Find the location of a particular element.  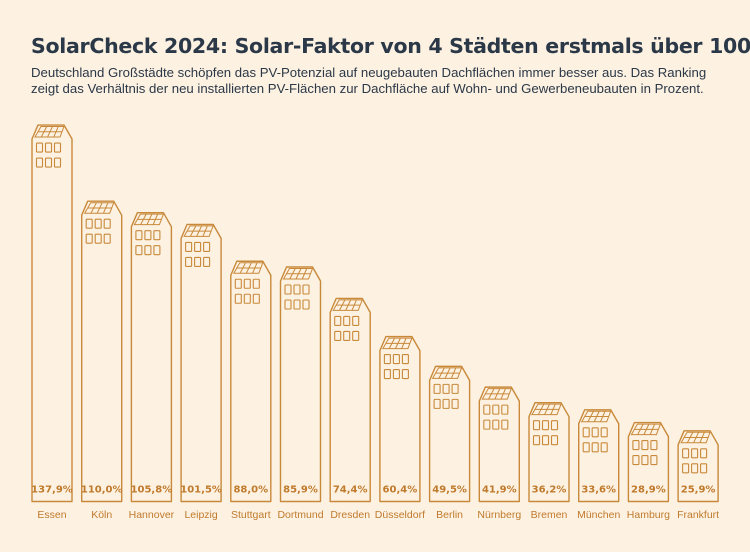

bar-building-essen: 137,9% Essen is located at coordinates (52, 322).